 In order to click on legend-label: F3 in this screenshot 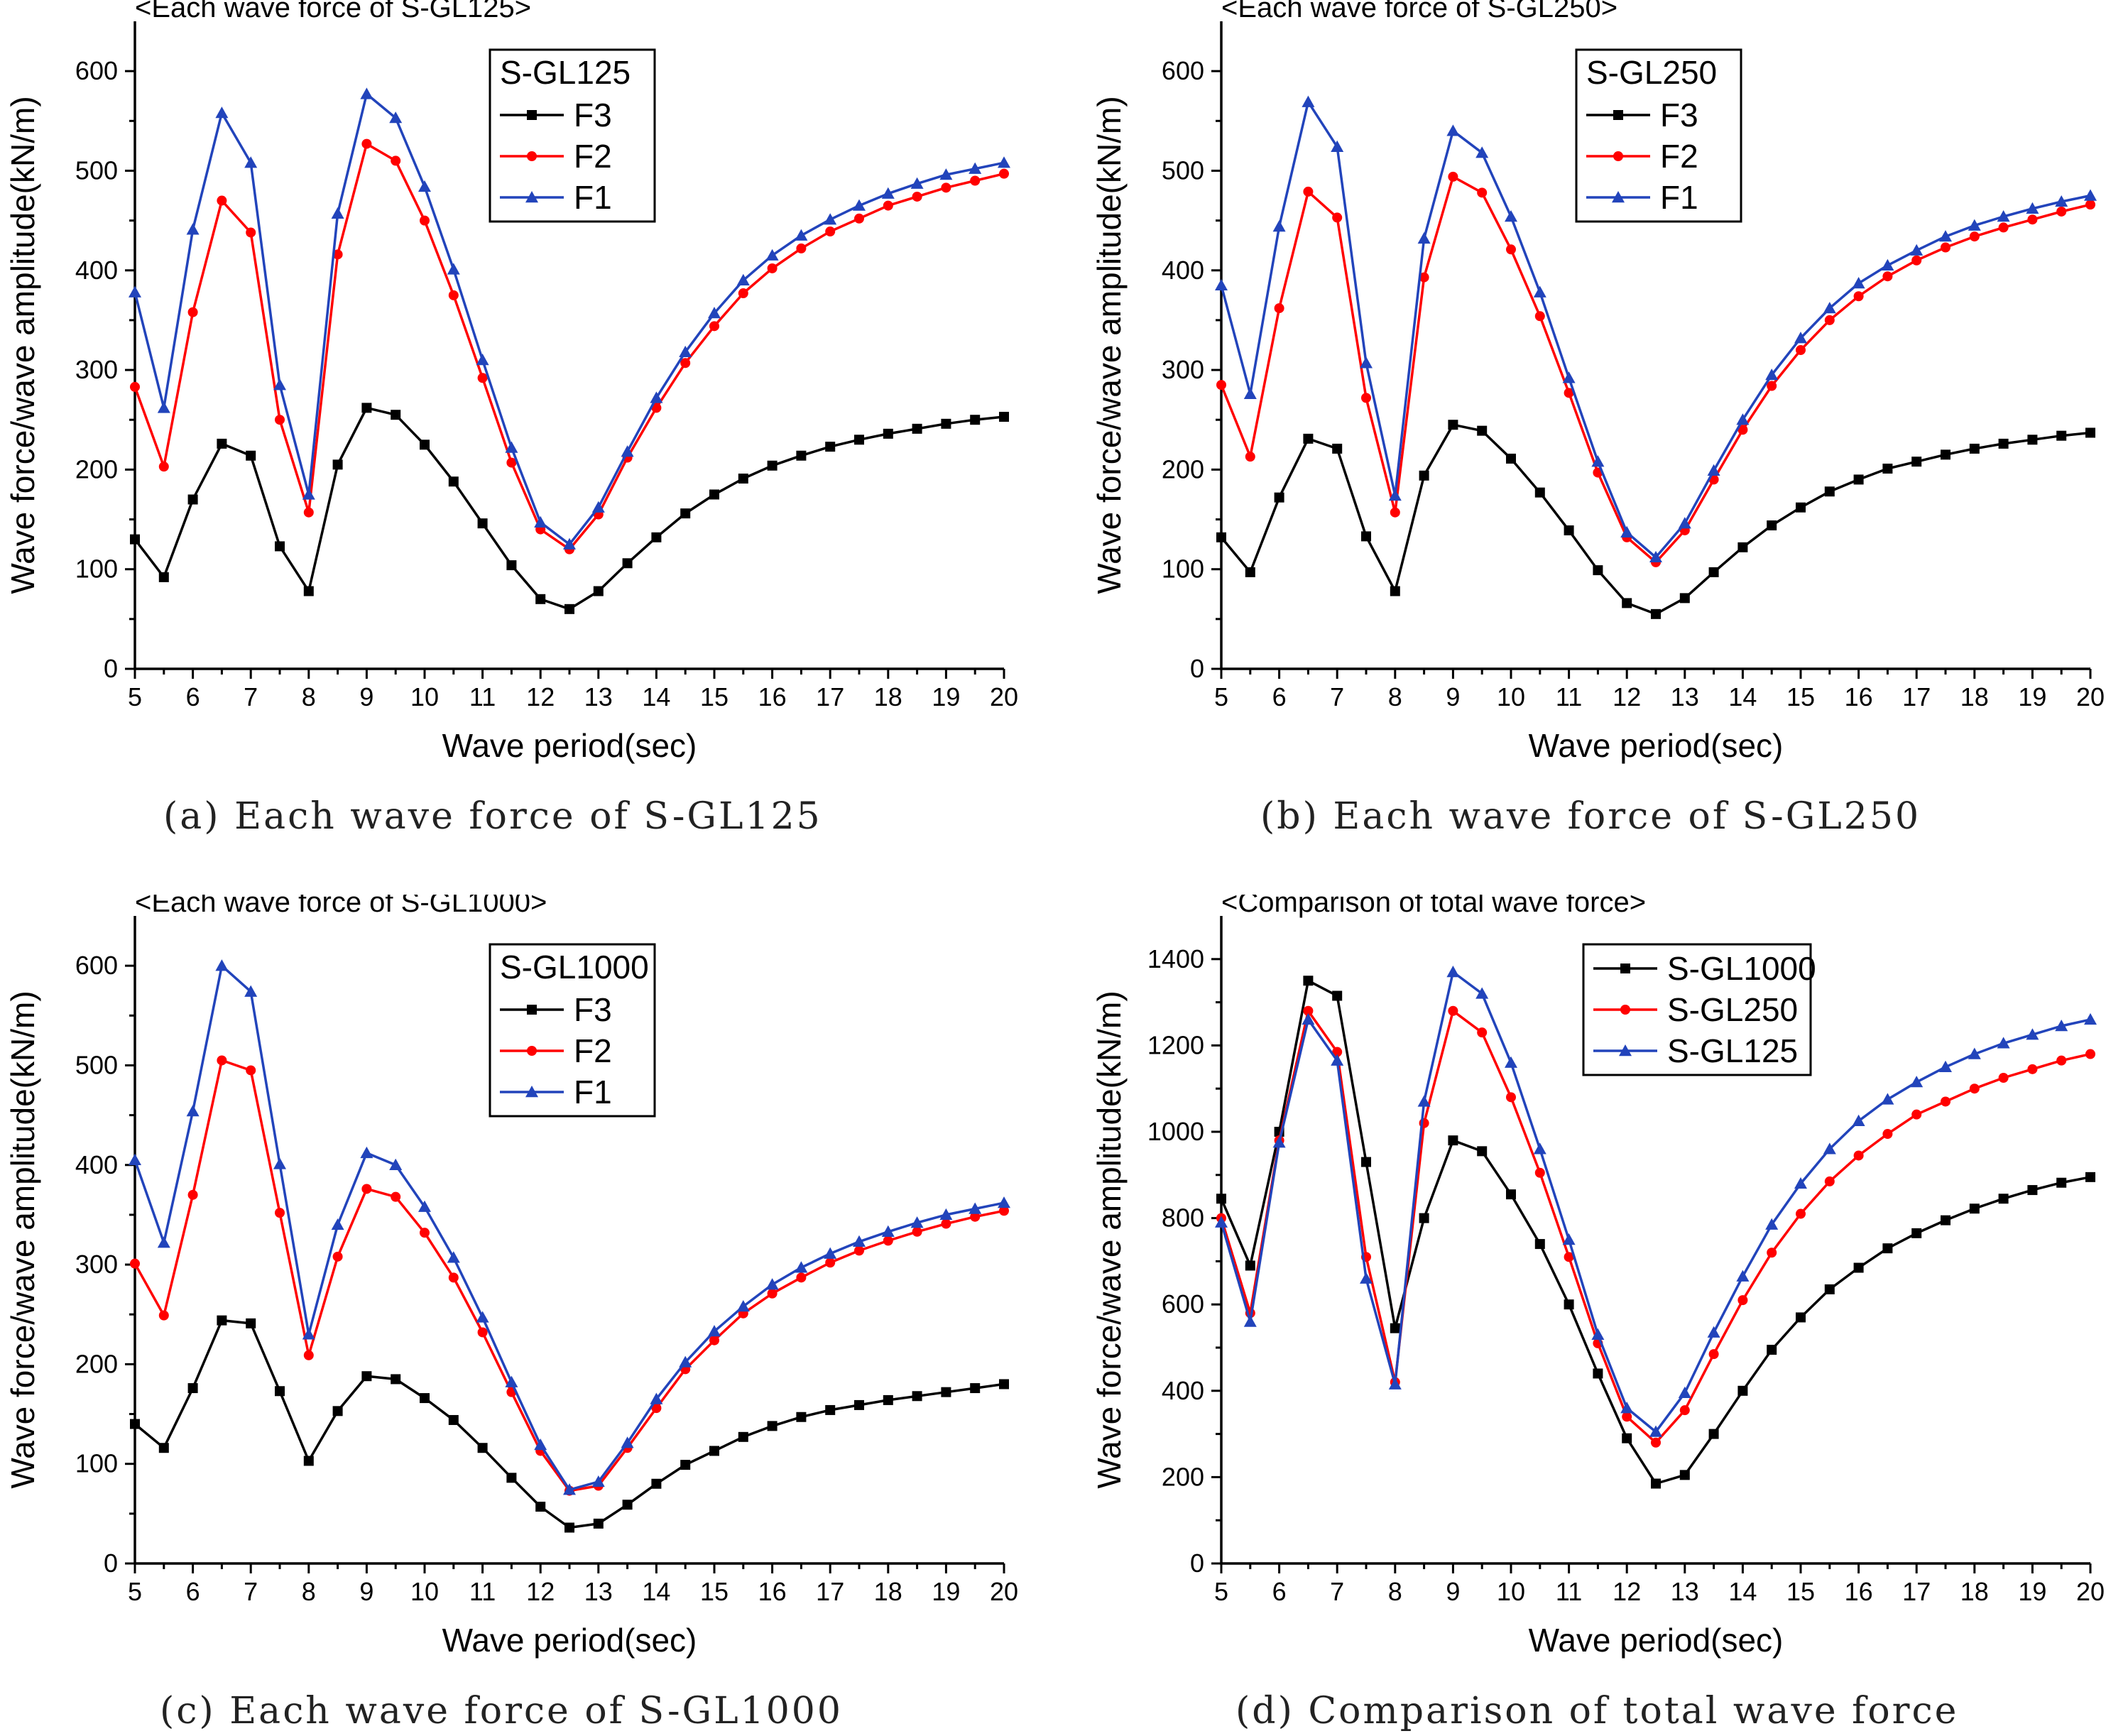, I will do `click(593, 1009)`.